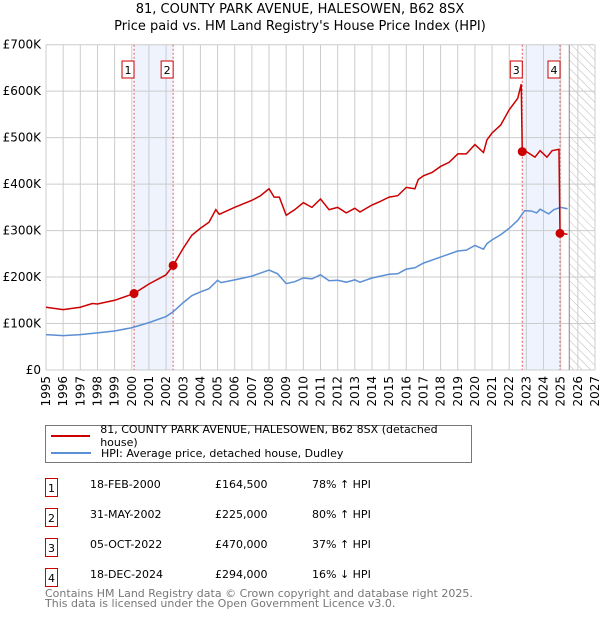  I want to click on transaction-row: 1 18-FEB-2000 £164,500 78% ↑ HPI, so click(255, 486).